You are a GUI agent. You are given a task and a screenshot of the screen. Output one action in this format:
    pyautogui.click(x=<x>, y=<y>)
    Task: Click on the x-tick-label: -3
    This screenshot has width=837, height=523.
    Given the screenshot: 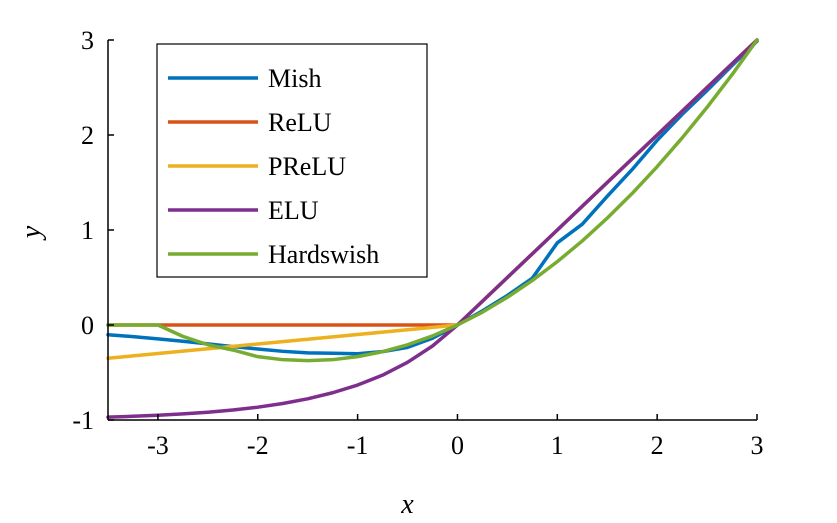 What is the action you would take?
    pyautogui.click(x=158, y=445)
    